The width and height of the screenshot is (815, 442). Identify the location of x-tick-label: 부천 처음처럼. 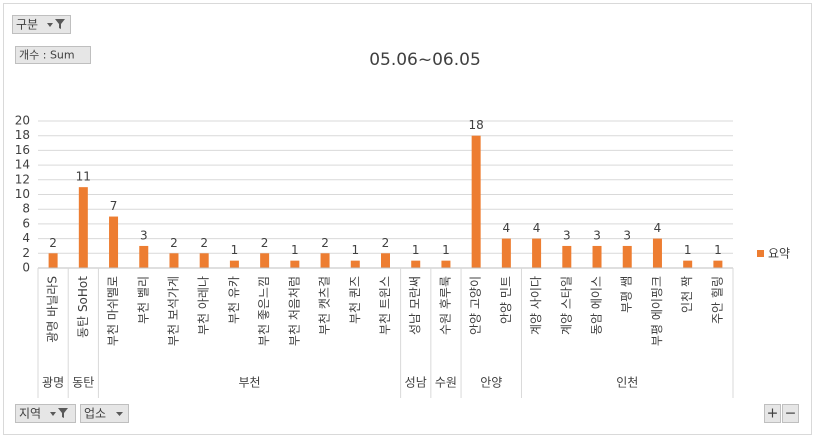
(293, 311).